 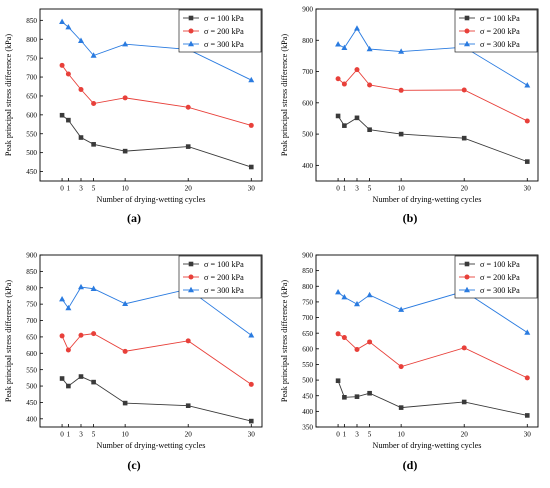 I want to click on panel-caption-c: (c), so click(x=134, y=465).